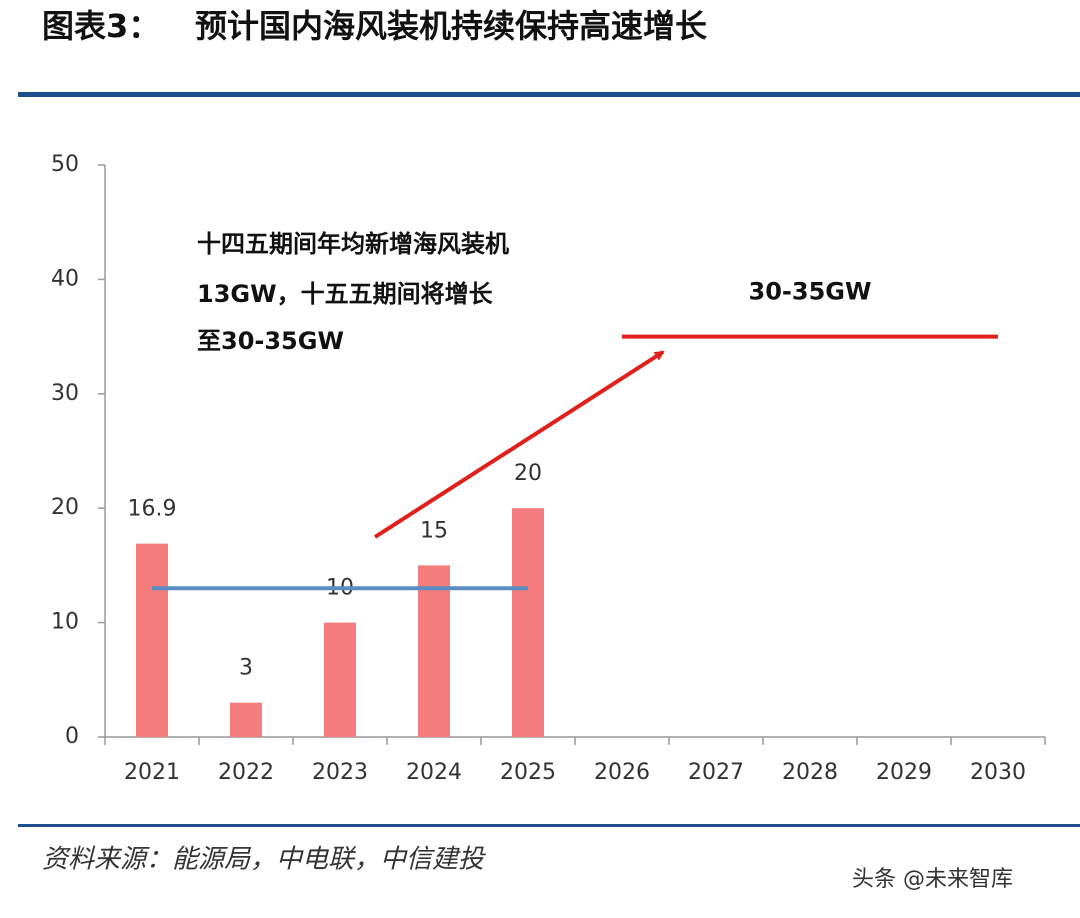 Image resolution: width=1080 pixels, height=918 pixels. I want to click on x-tick-label: 2029, so click(904, 772).